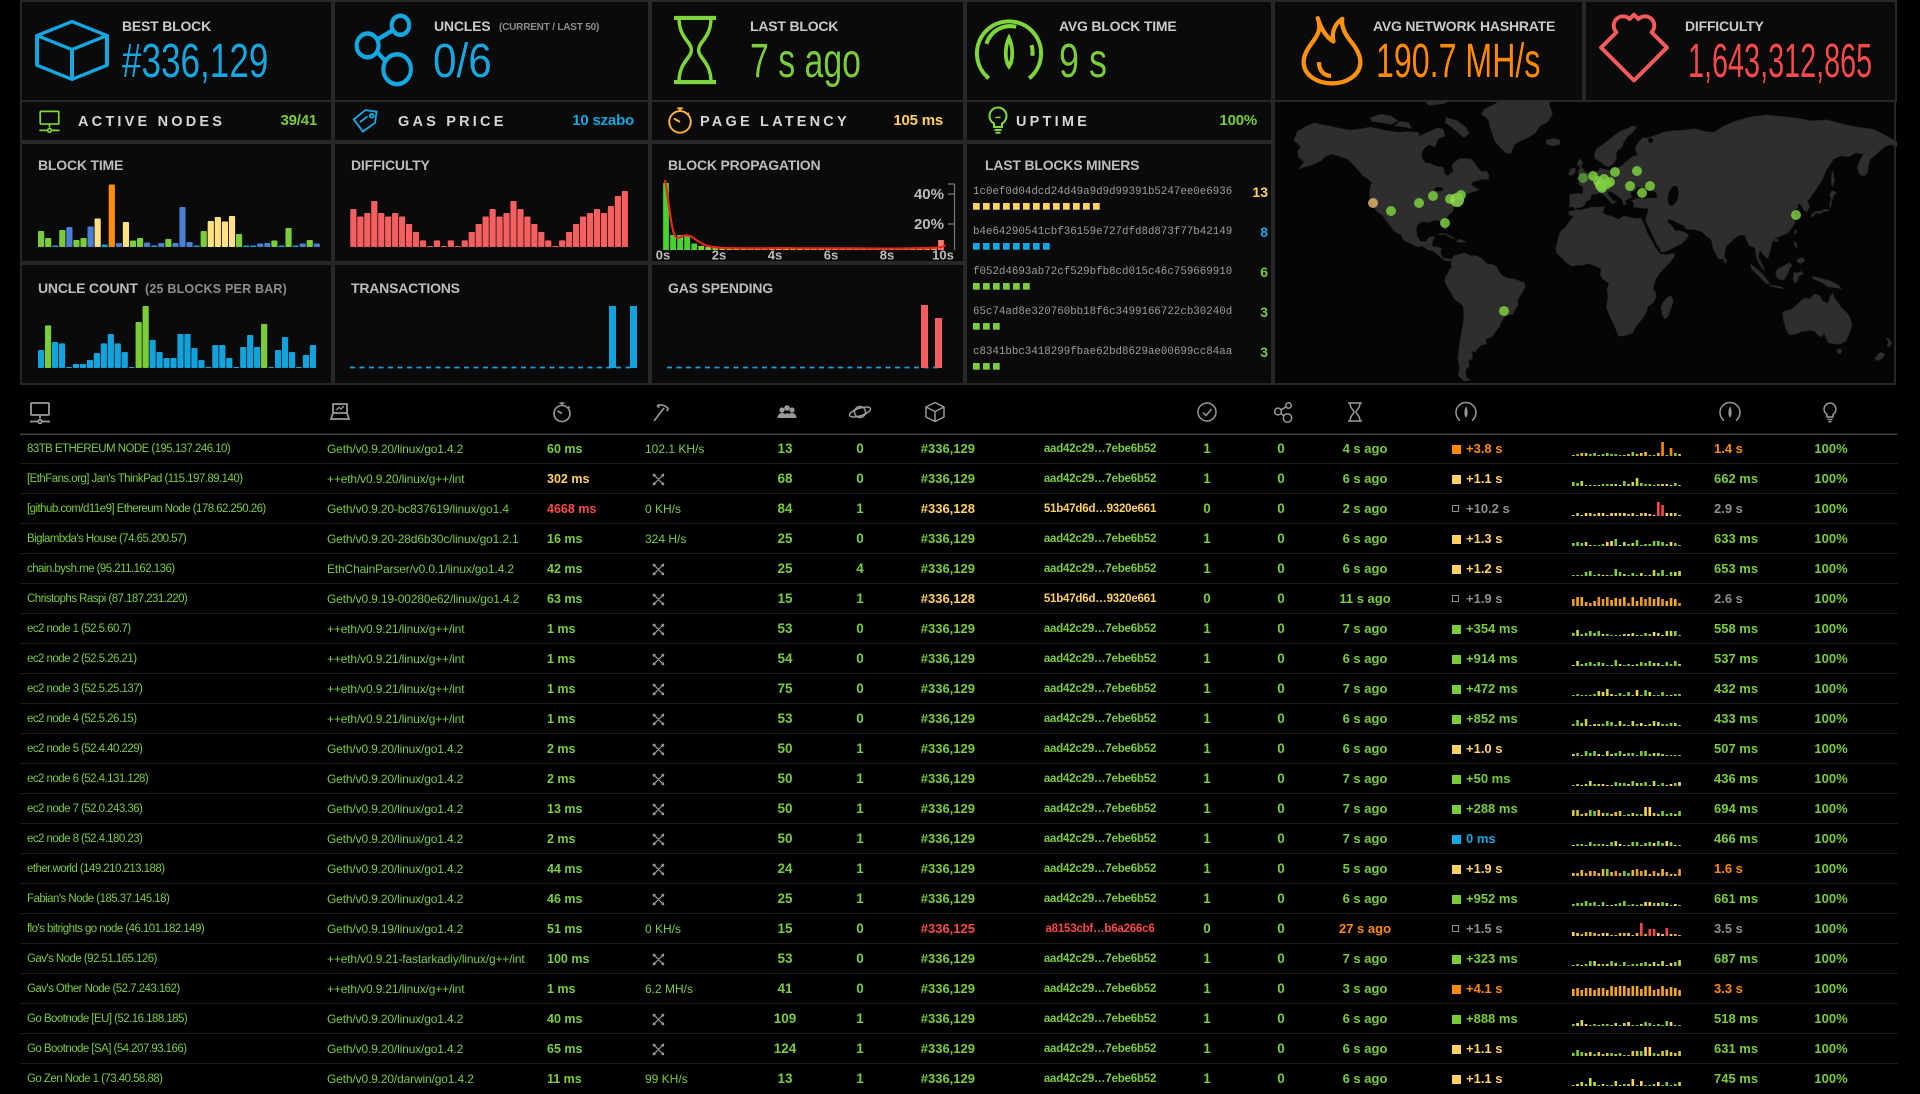 This screenshot has width=1920, height=1094. Describe the element at coordinates (775, 255) in the screenshot. I see `svg-text: 4s` at that location.